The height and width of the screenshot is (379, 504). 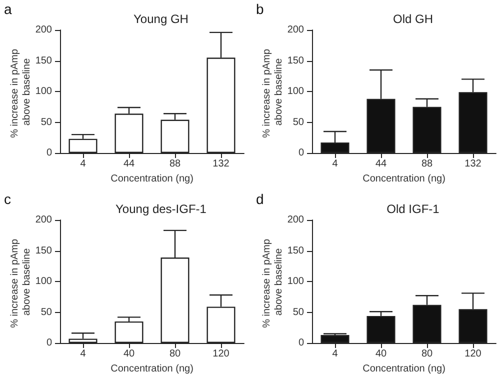 What do you see at coordinates (161, 19) in the screenshot?
I see `chart-title: Young GH` at bounding box center [161, 19].